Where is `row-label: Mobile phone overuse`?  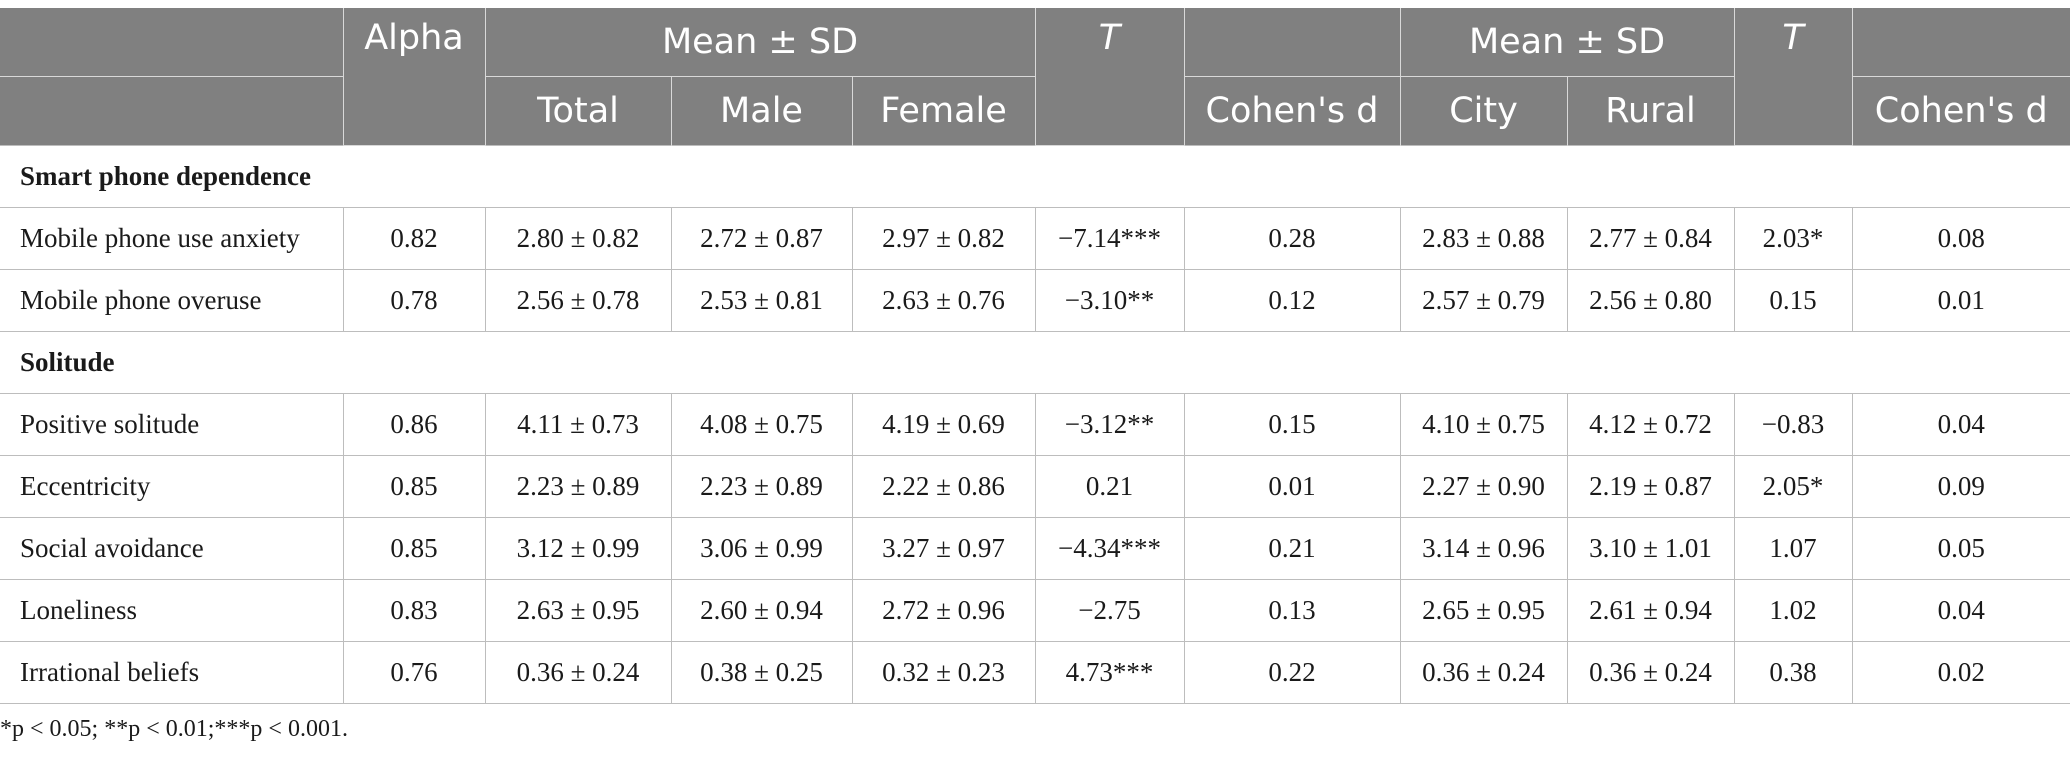 row-label: Mobile phone overuse is located at coordinates (172, 300).